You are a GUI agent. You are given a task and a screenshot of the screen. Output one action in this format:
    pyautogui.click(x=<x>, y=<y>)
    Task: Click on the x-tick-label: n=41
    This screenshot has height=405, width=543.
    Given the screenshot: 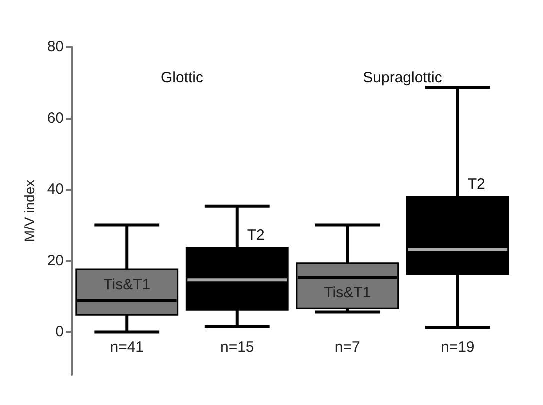 What is the action you would take?
    pyautogui.click(x=127, y=347)
    